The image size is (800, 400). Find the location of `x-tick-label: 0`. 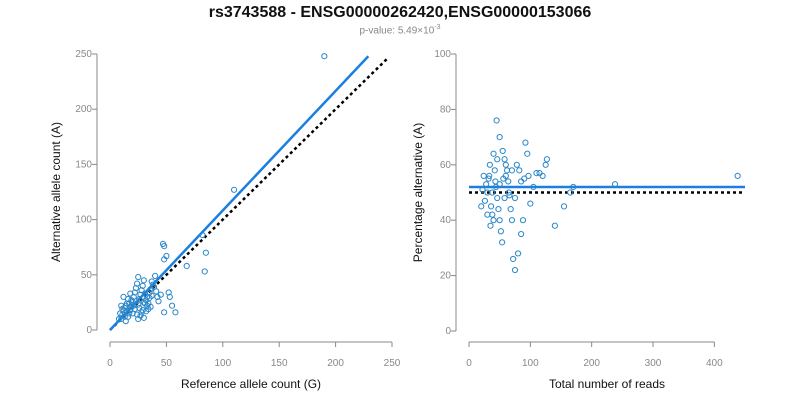

x-tick-label: 0 is located at coordinates (469, 363).